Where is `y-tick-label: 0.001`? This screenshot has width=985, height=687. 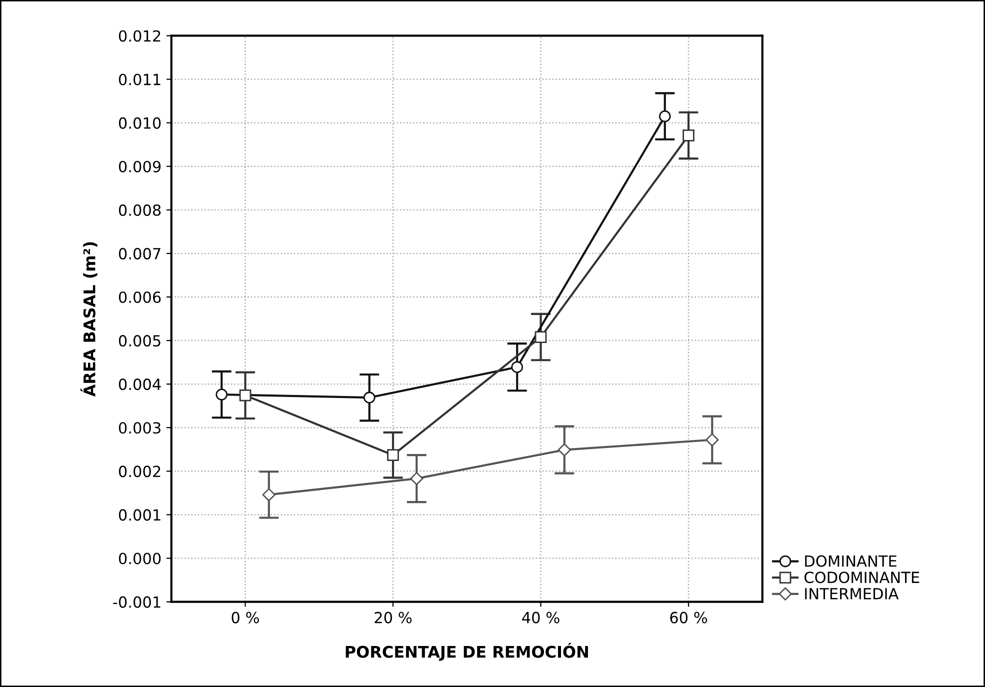 y-tick-label: 0.001 is located at coordinates (139, 515).